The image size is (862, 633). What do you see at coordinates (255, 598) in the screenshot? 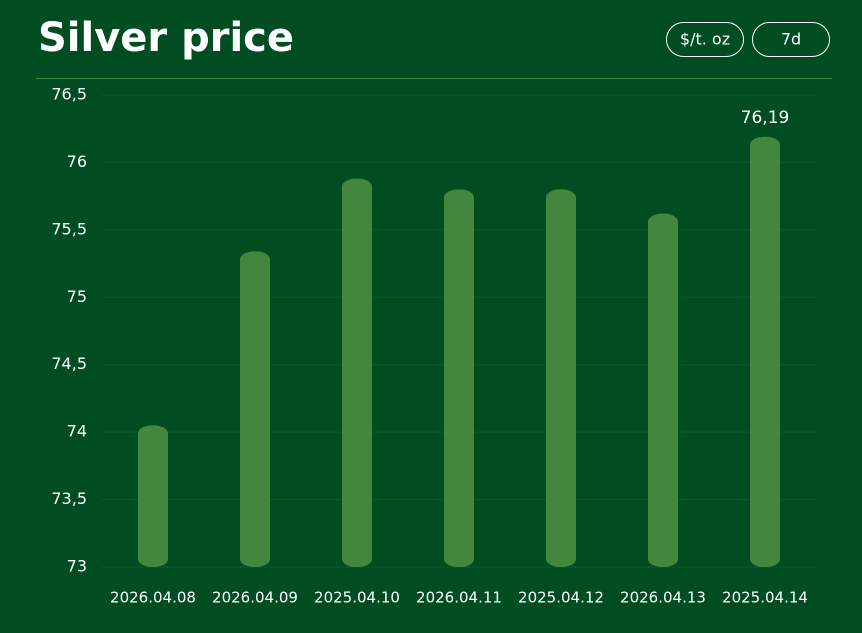
I see `x-tick-label: 2026.04.09` at bounding box center [255, 598].